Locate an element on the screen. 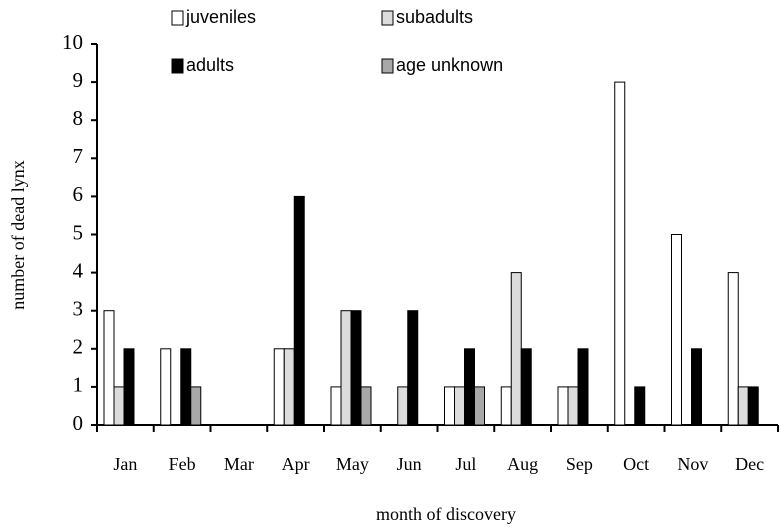  legend-label: juveniles is located at coordinates (220, 17).